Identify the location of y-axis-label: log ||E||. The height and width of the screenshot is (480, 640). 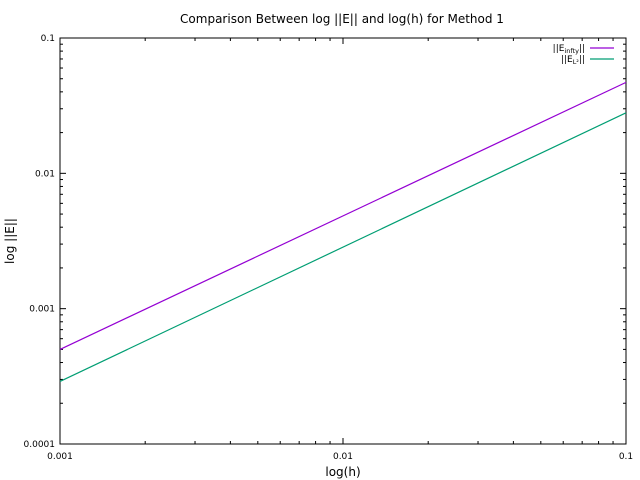
(10, 241).